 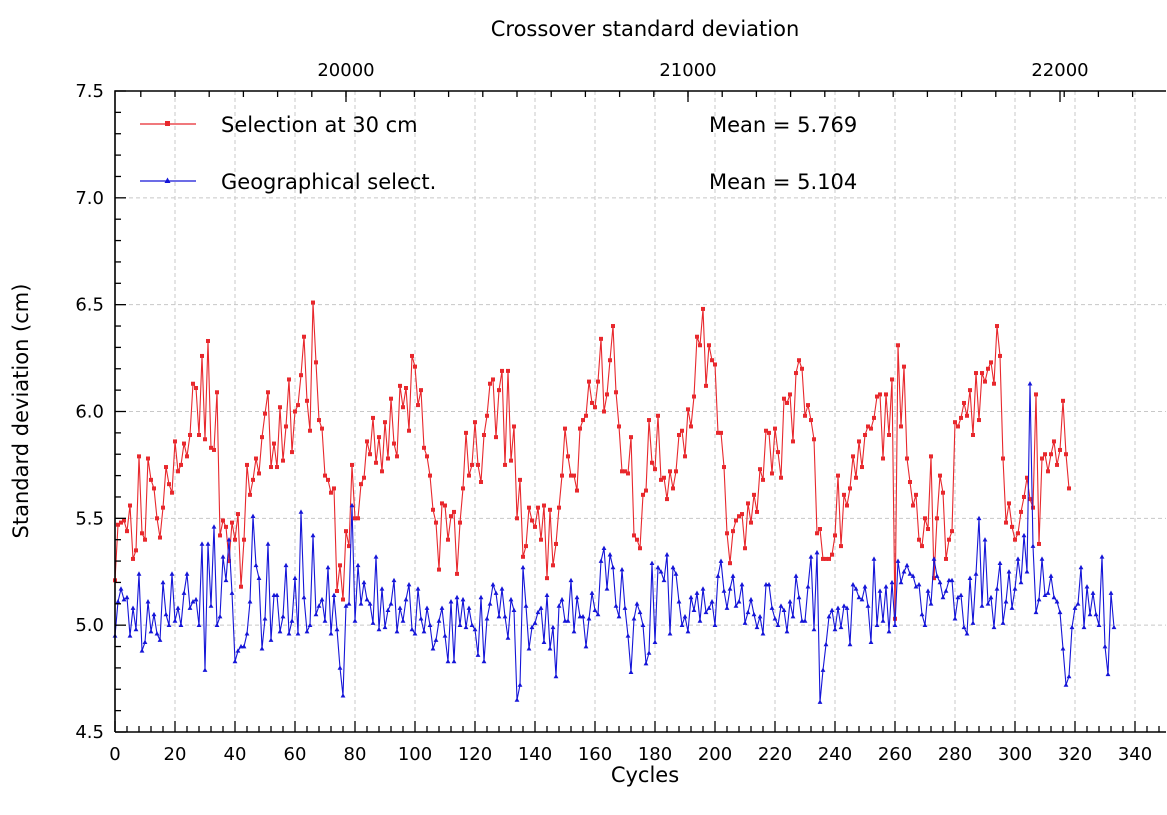 What do you see at coordinates (835, 754) in the screenshot?
I see `x-tick-label: 240` at bounding box center [835, 754].